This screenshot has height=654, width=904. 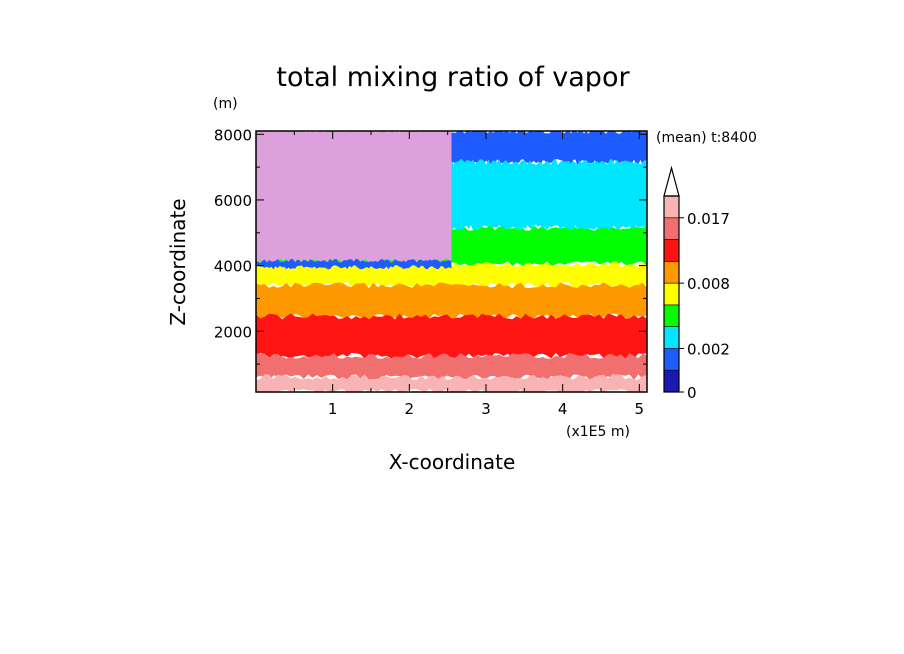 What do you see at coordinates (453, 77) in the screenshot?
I see `chart-title: total mixing ratio of vapor` at bounding box center [453, 77].